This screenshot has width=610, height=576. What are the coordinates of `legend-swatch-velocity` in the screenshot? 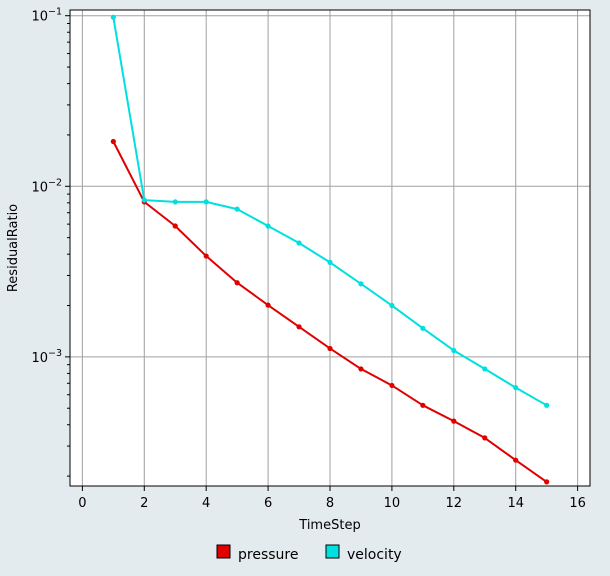 It's located at (332, 551).